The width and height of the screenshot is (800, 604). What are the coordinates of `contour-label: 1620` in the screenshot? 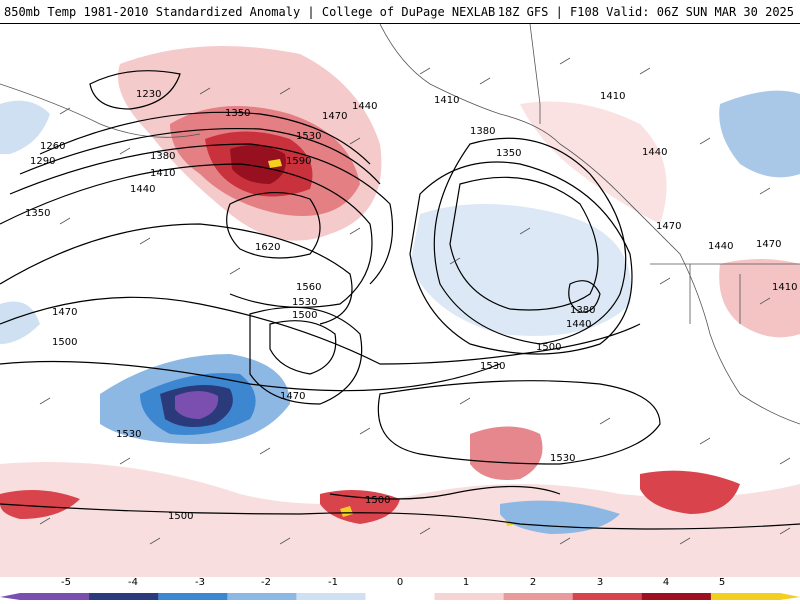 It's located at (267, 247).